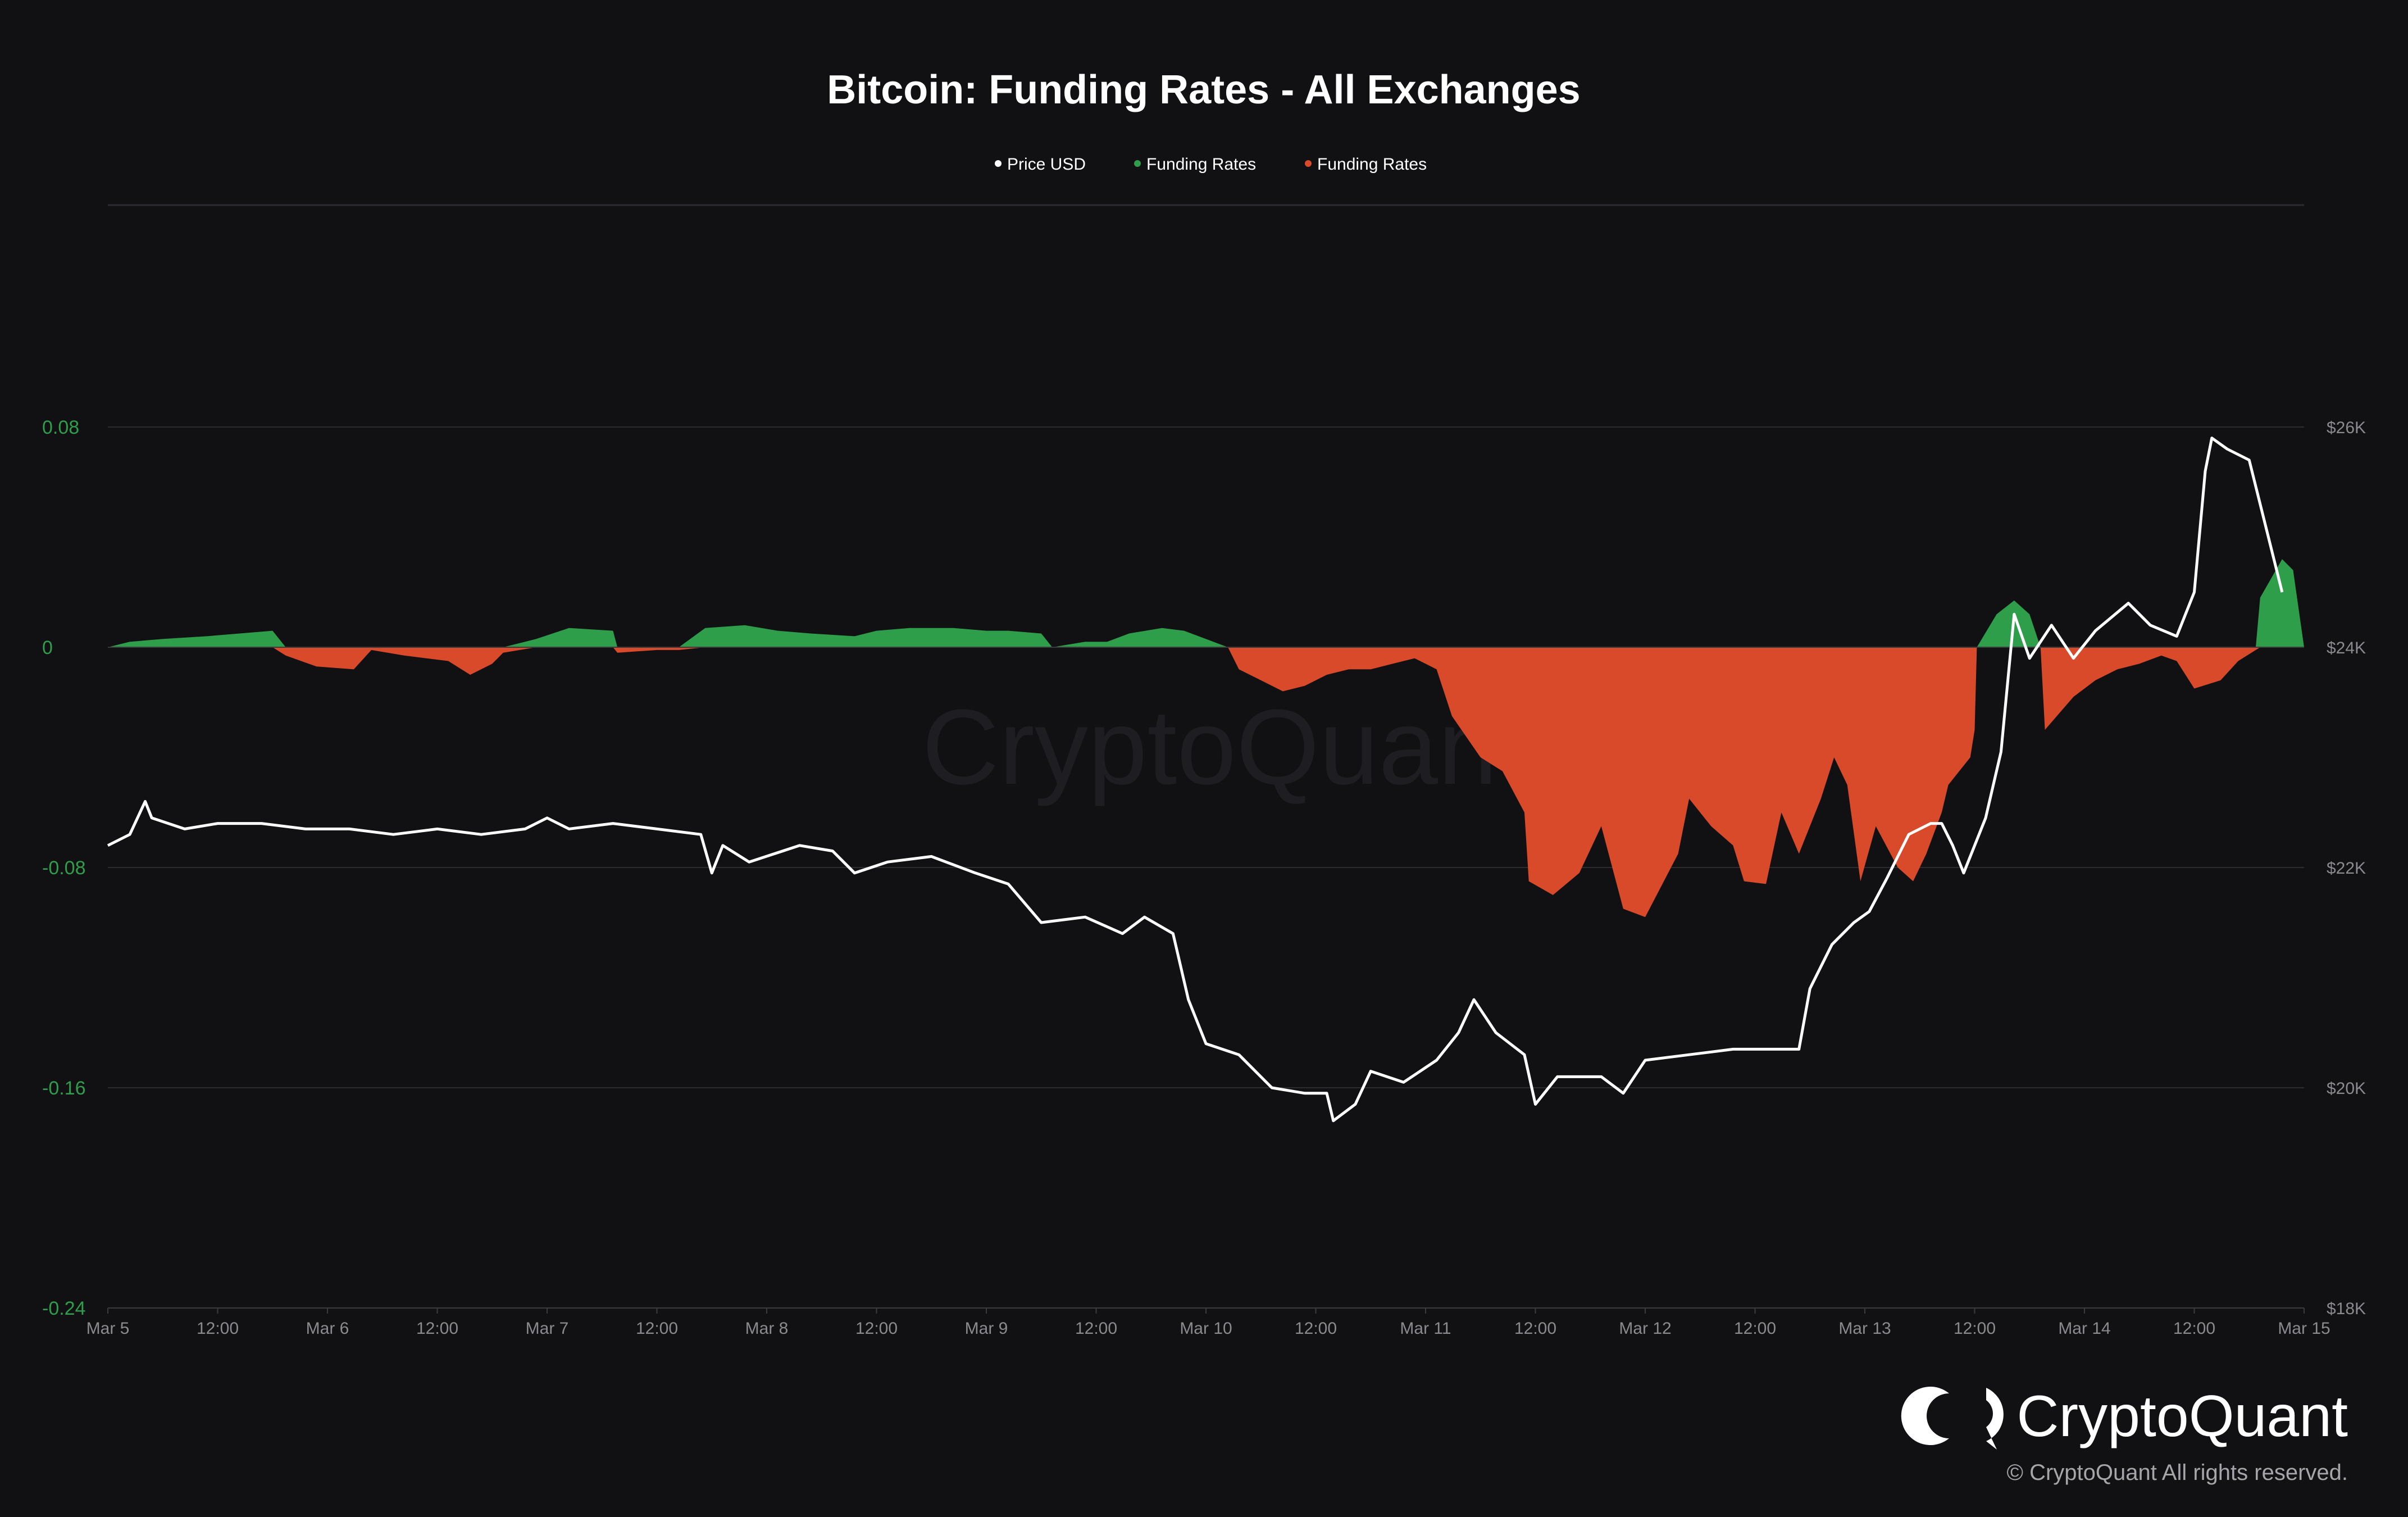 The height and width of the screenshot is (1517, 2408). What do you see at coordinates (547, 1328) in the screenshot?
I see `x-tick-label: Mar 7` at bounding box center [547, 1328].